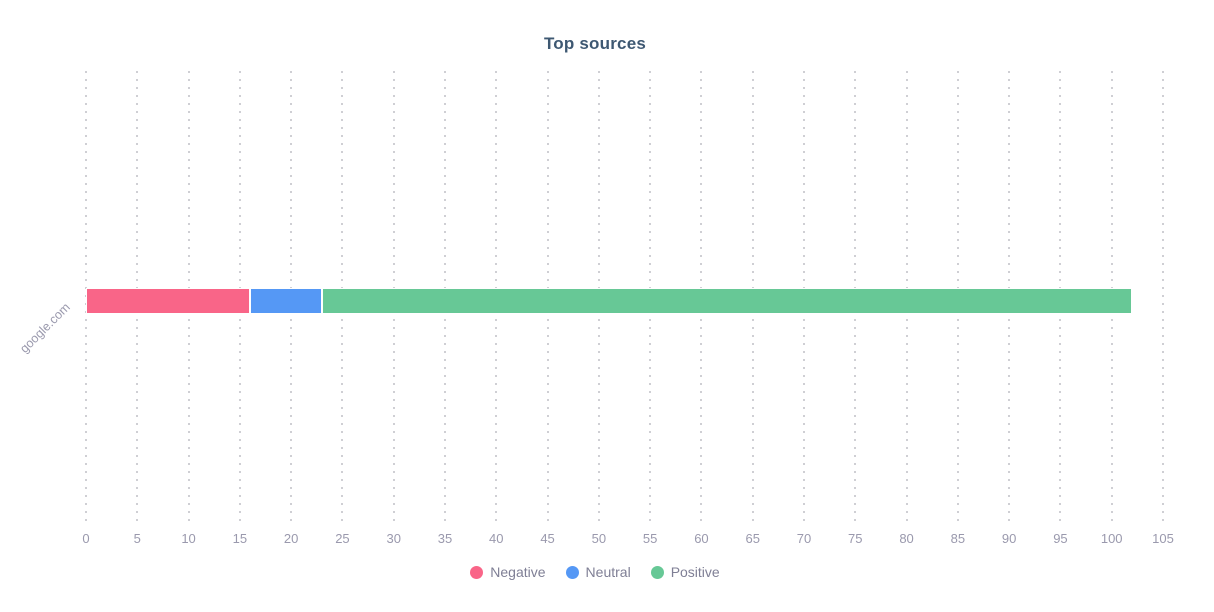 The height and width of the screenshot is (612, 1214). I want to click on x-tick-label: 100, so click(1111, 538).